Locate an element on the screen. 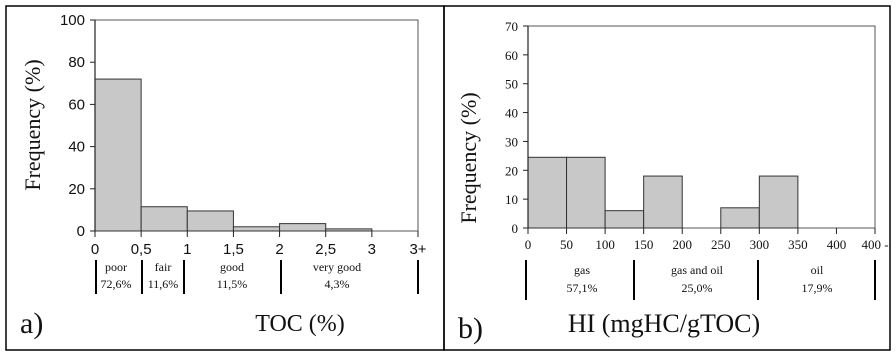 The image size is (896, 354). x-tick-label: 350 is located at coordinates (798, 244).